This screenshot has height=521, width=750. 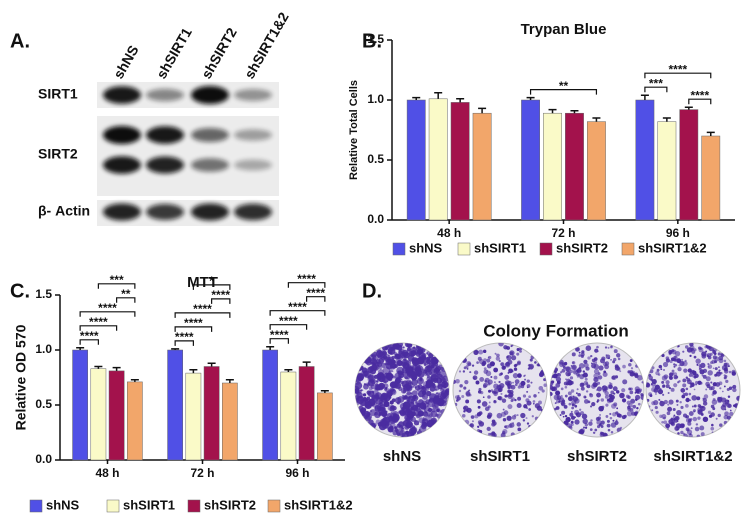 What do you see at coordinates (116, 286) in the screenshot?
I see `significance-bracket` at bounding box center [116, 286].